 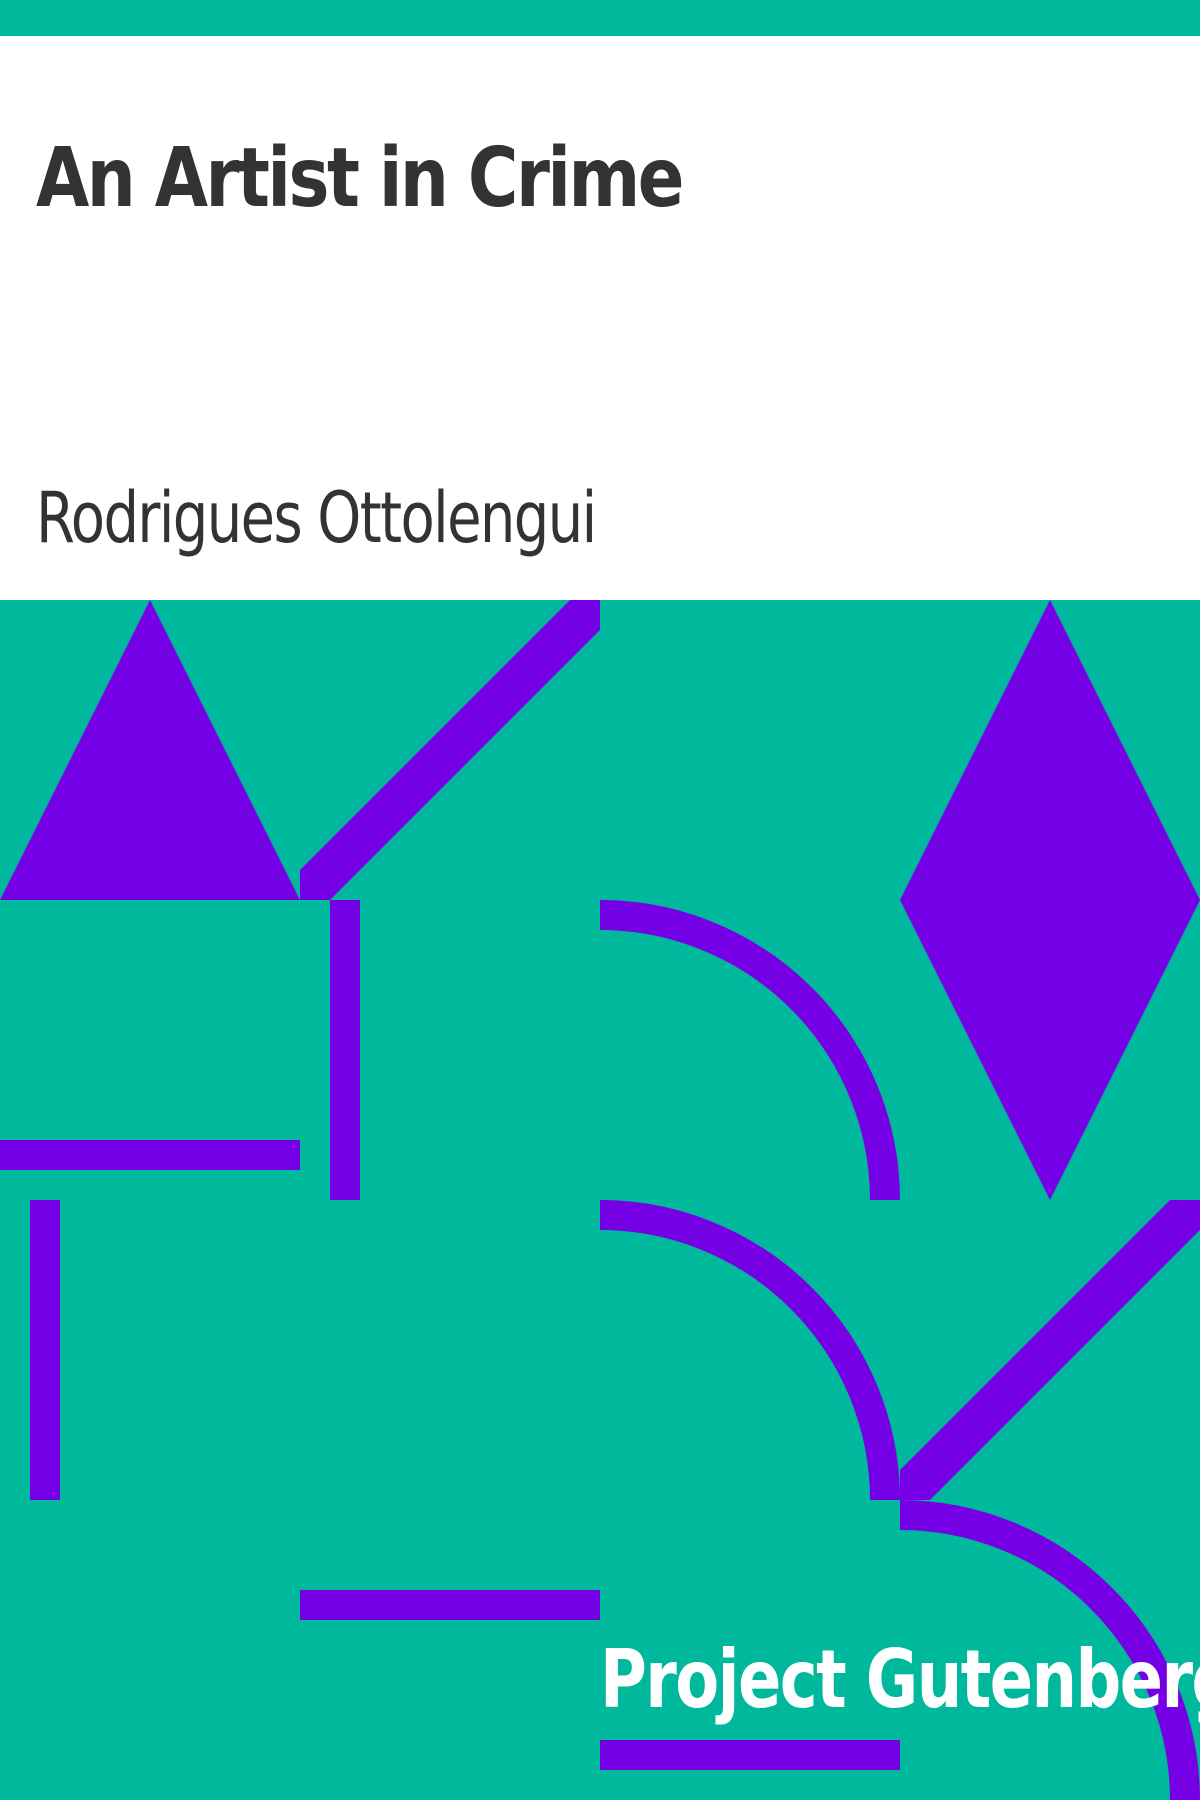 What do you see at coordinates (316, 518) in the screenshot?
I see `book-author: Rodrigues Ottolengui` at bounding box center [316, 518].